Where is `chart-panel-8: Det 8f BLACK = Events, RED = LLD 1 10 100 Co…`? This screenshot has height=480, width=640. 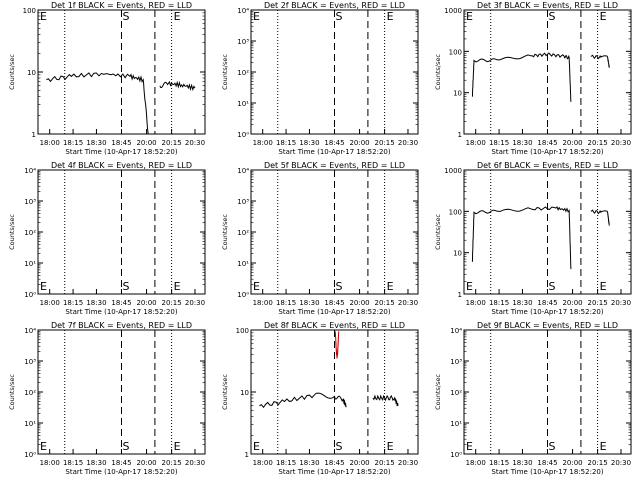
chart-panel-8: Det 8f BLACK = Events, RED = LLD 1 10 100 Co… is located at coordinates (320, 398).